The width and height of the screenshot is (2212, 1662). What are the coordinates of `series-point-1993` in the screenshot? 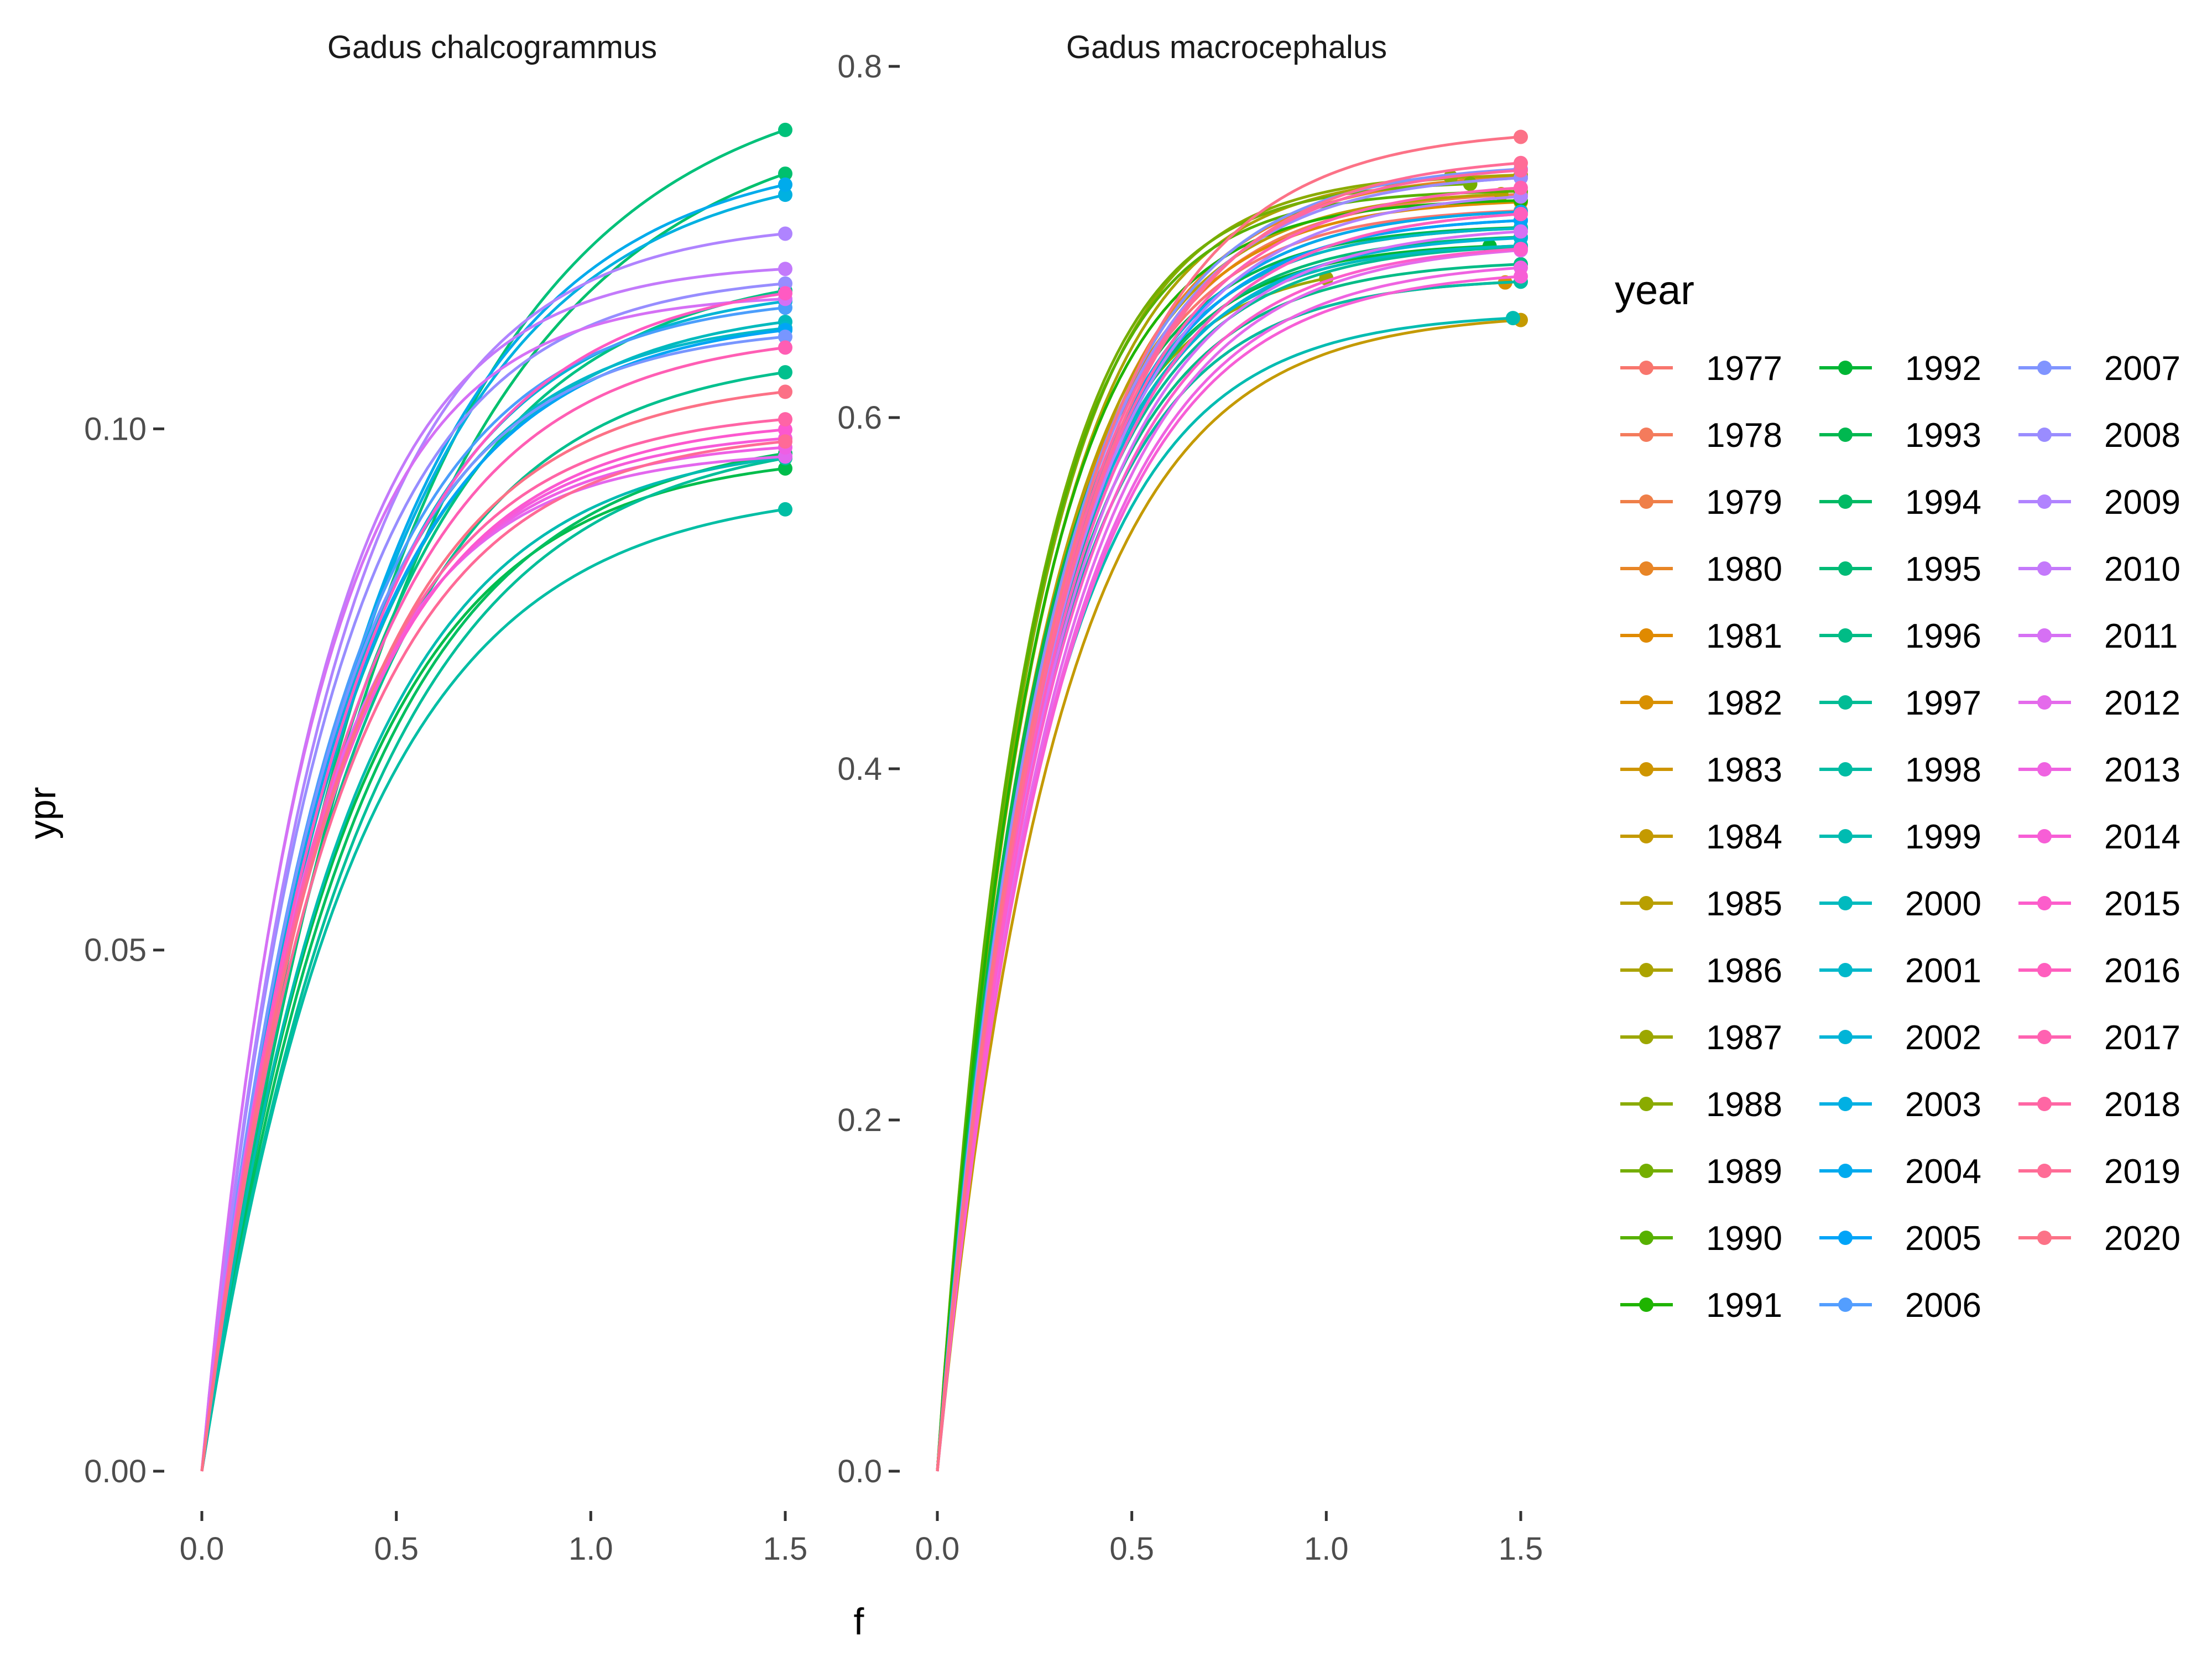 It's located at (785, 173).